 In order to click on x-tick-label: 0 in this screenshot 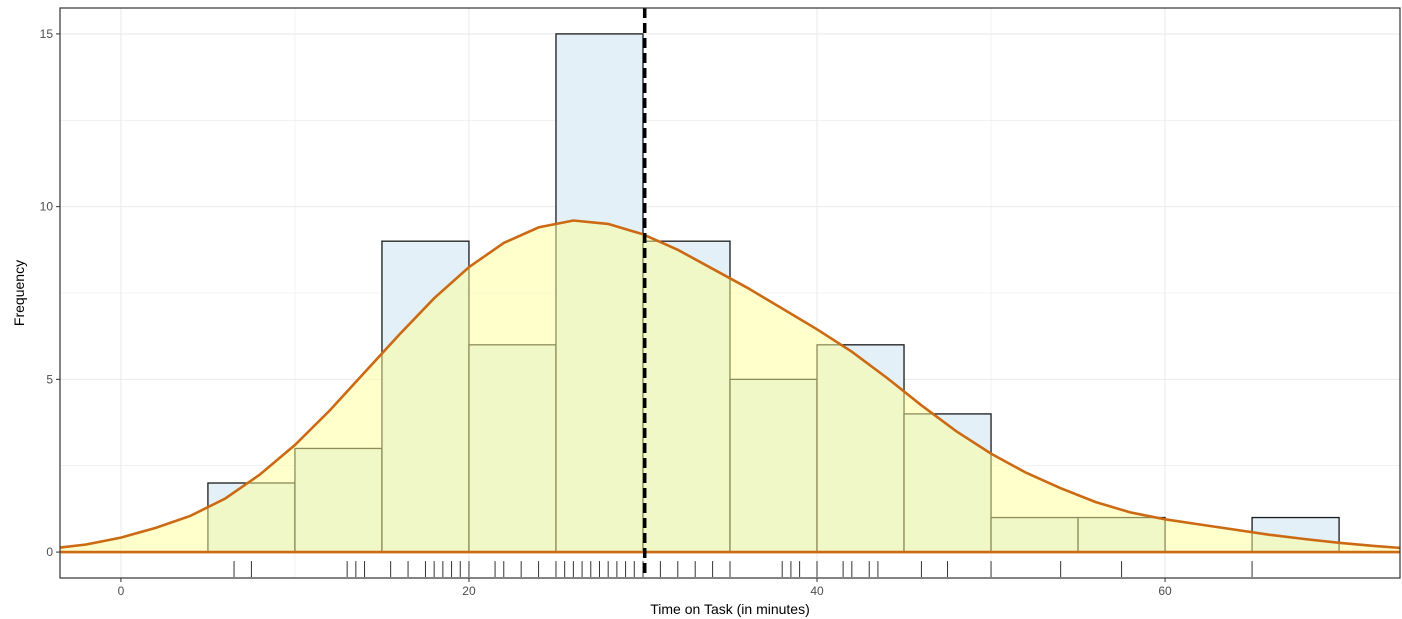, I will do `click(121, 591)`.